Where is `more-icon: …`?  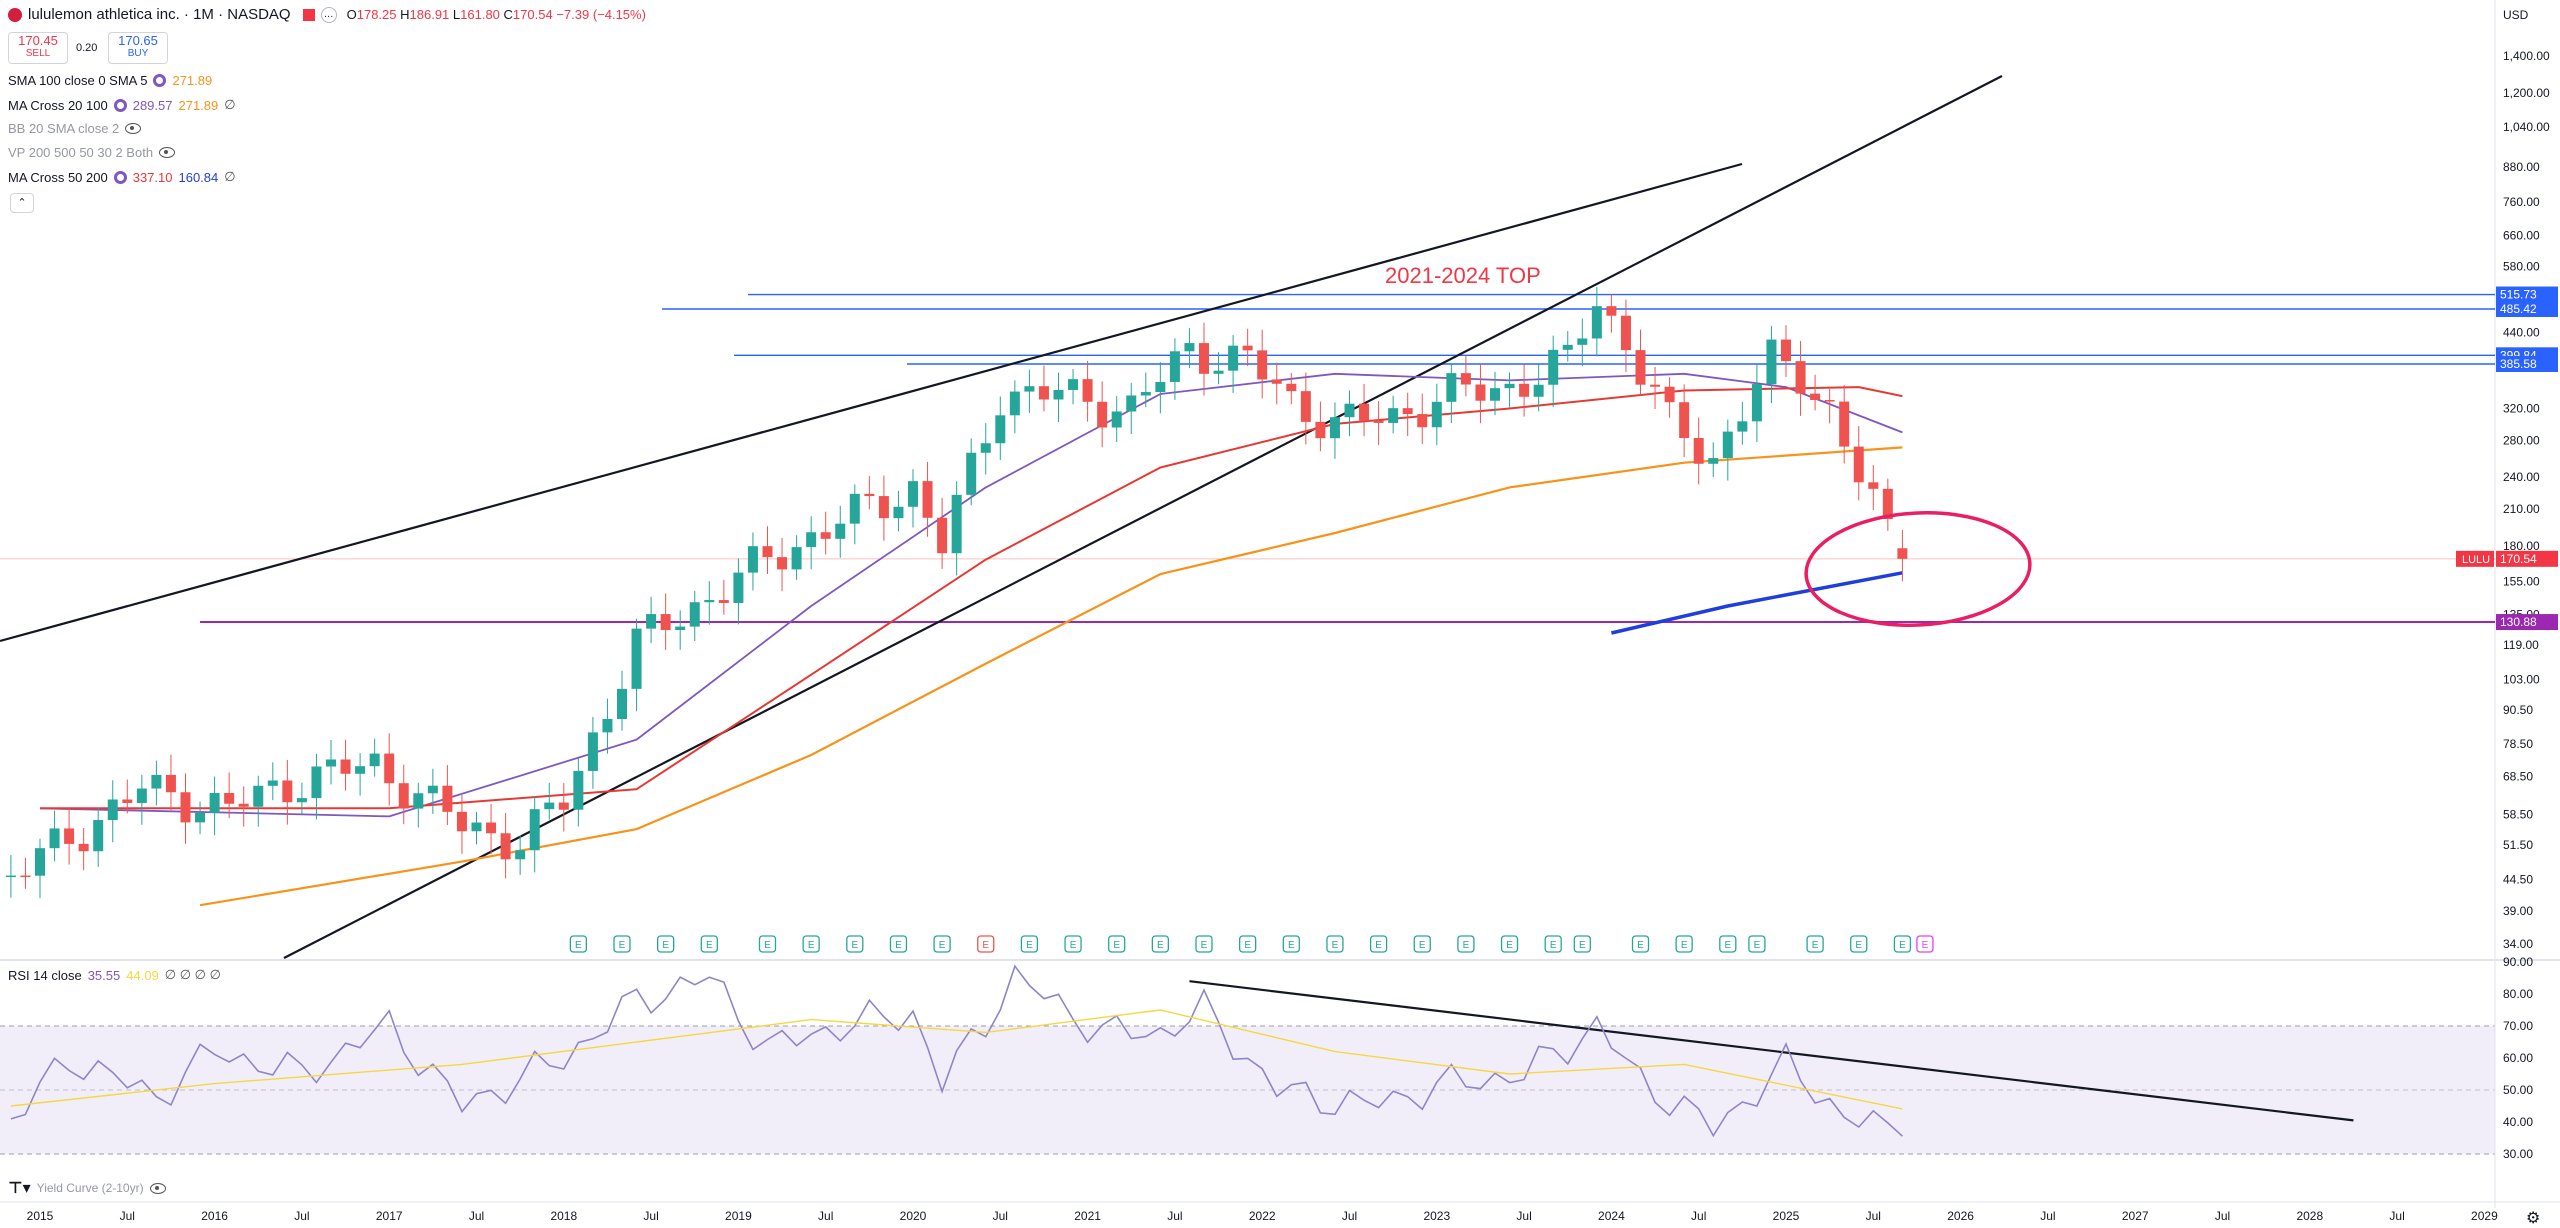 more-icon: … is located at coordinates (328, 14).